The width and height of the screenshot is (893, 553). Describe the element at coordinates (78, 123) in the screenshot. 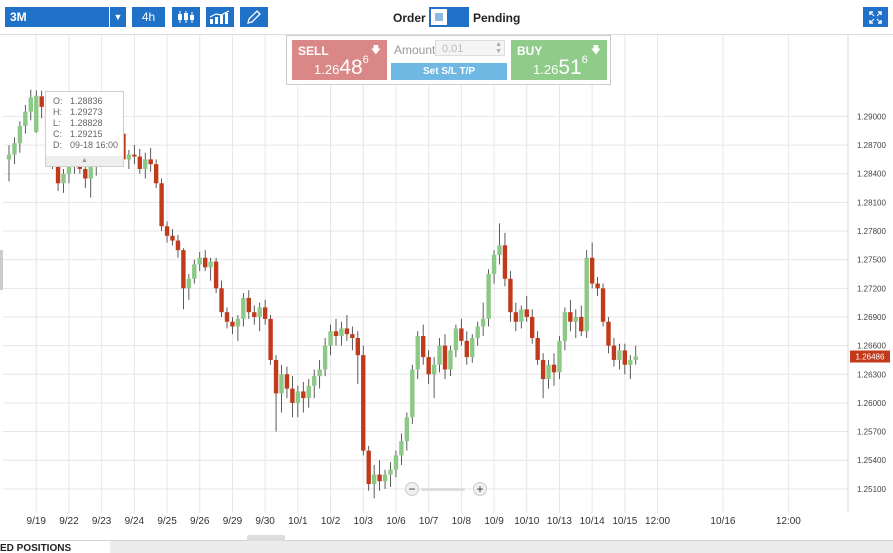

I see `ohlc-low: L: 1.28828` at that location.